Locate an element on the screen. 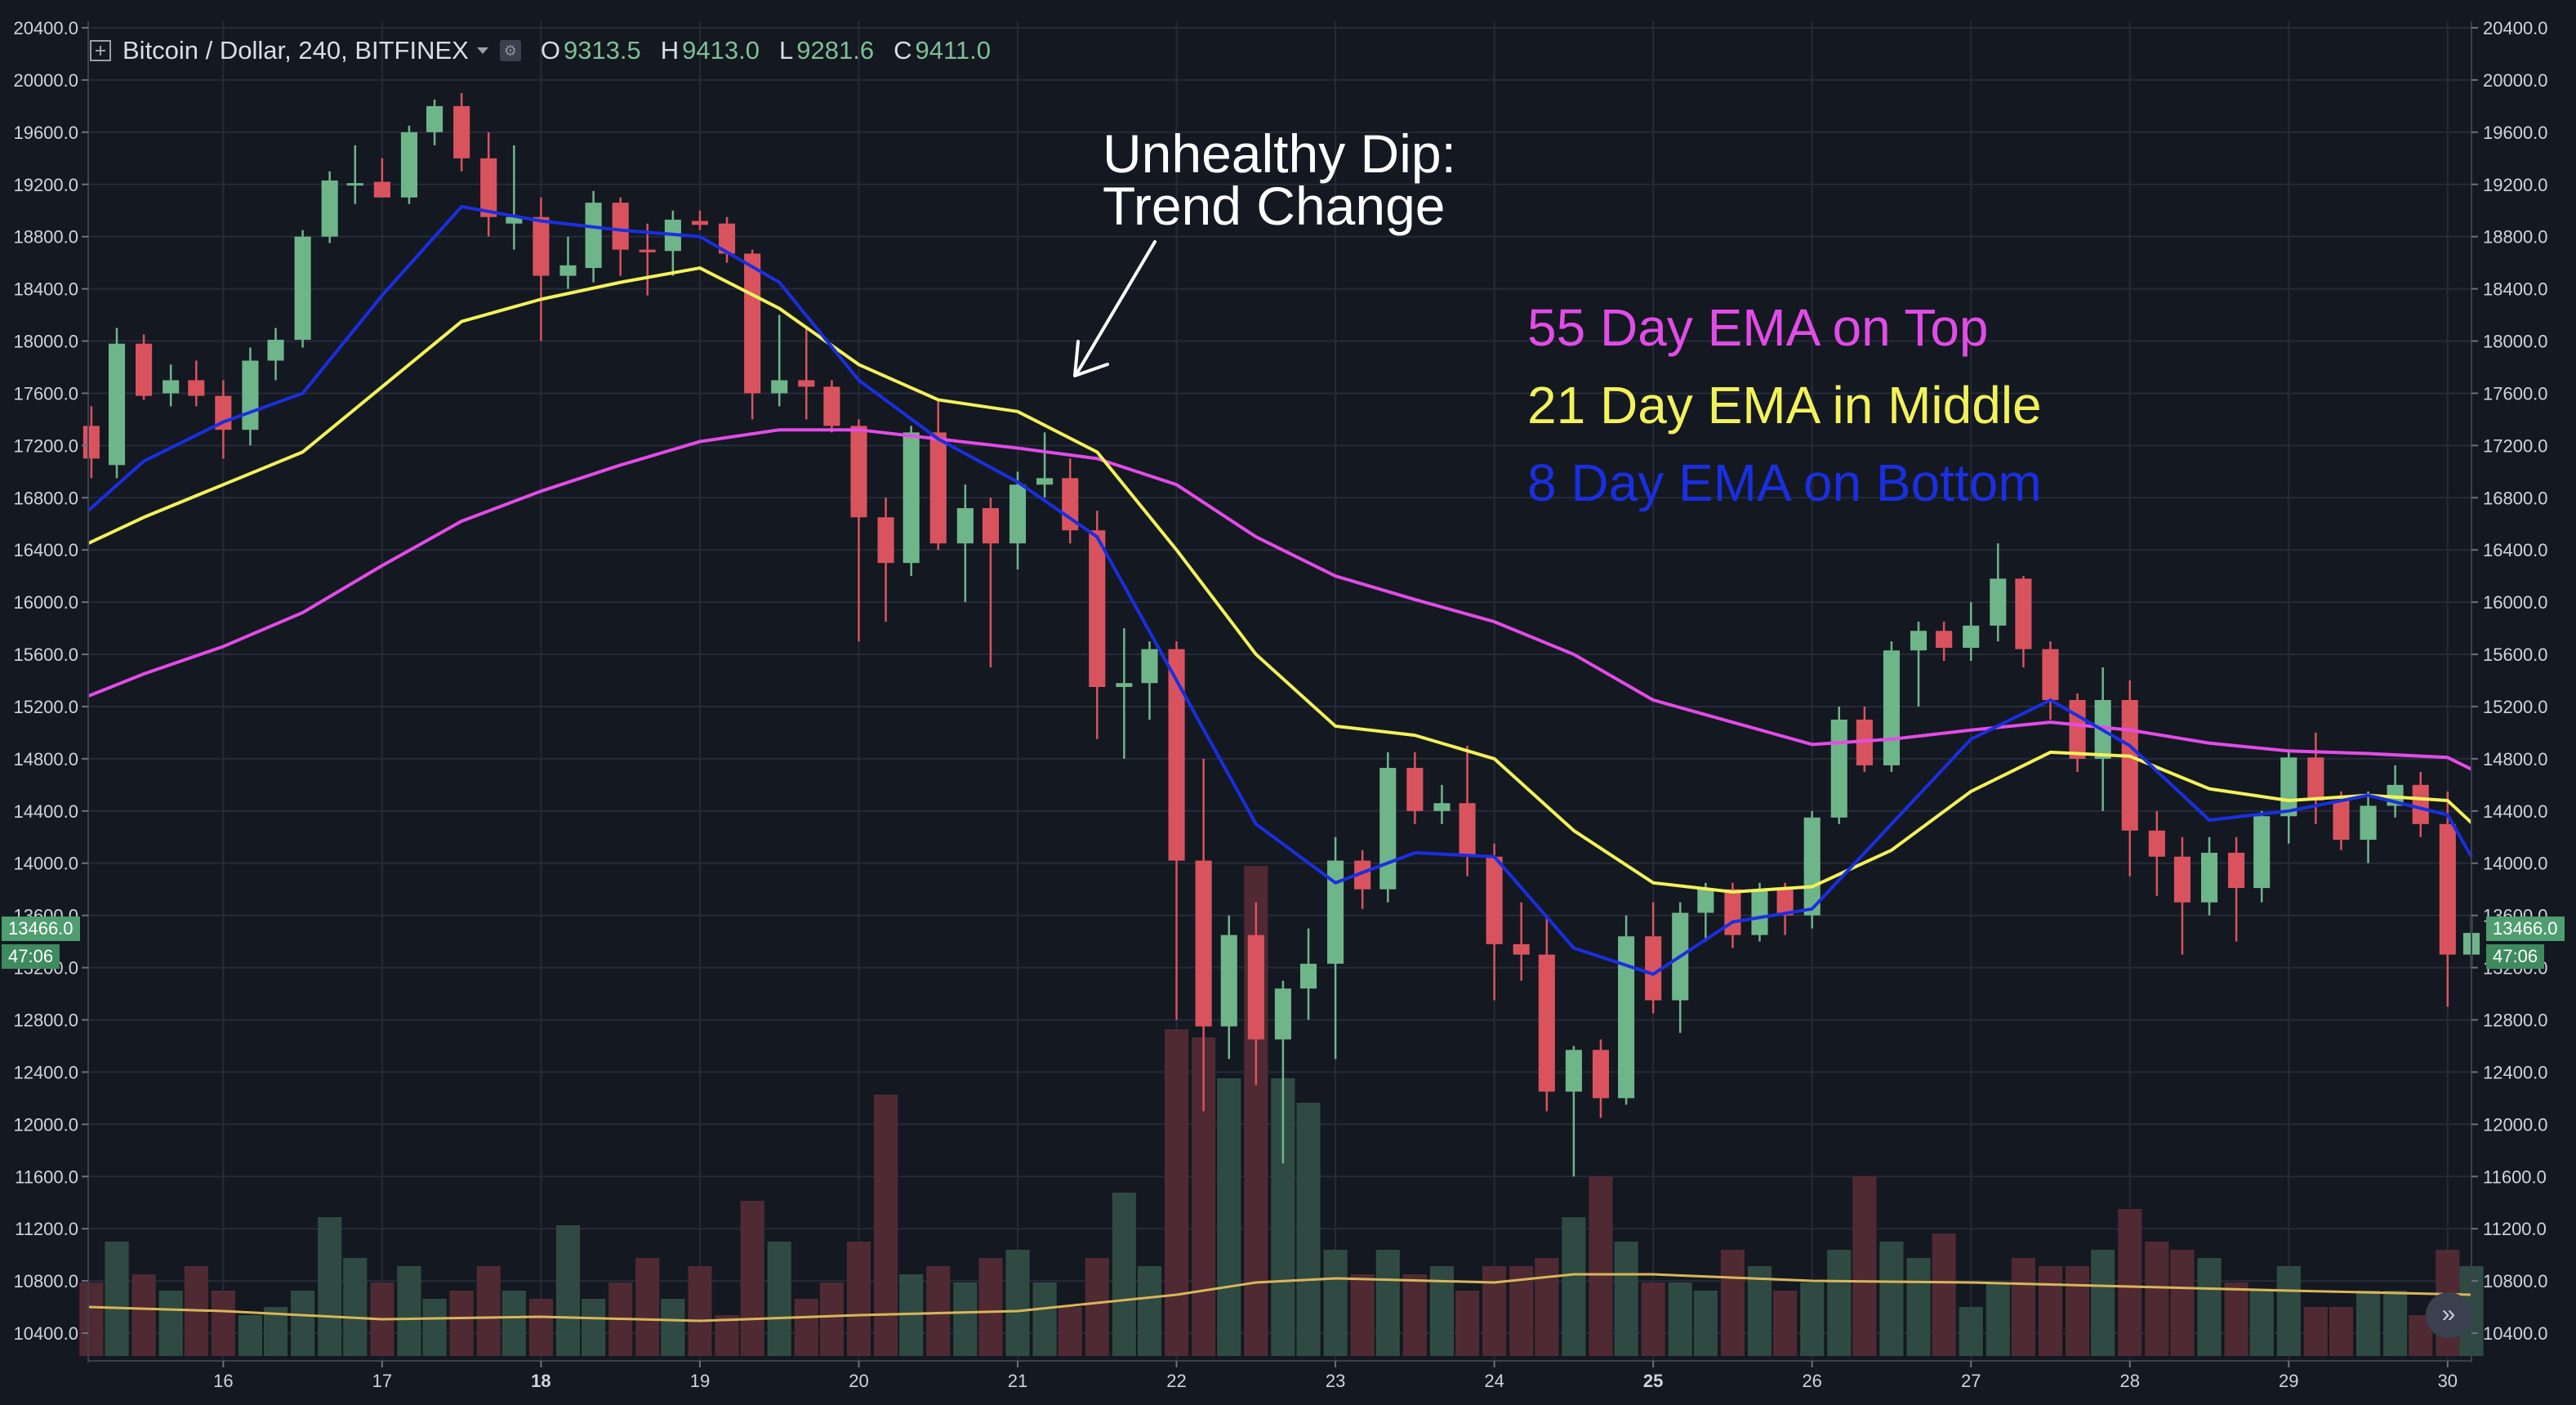 Image resolution: width=2576 pixels, height=1405 pixels. x-axis-band is located at coordinates (1288, 1384).